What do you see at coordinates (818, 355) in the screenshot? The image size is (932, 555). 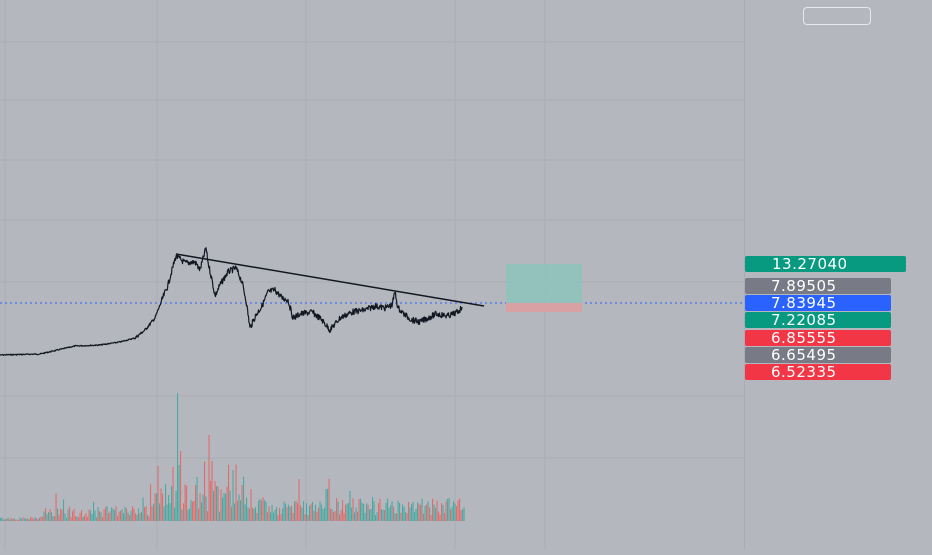 I see `price-label: 6.65495` at bounding box center [818, 355].